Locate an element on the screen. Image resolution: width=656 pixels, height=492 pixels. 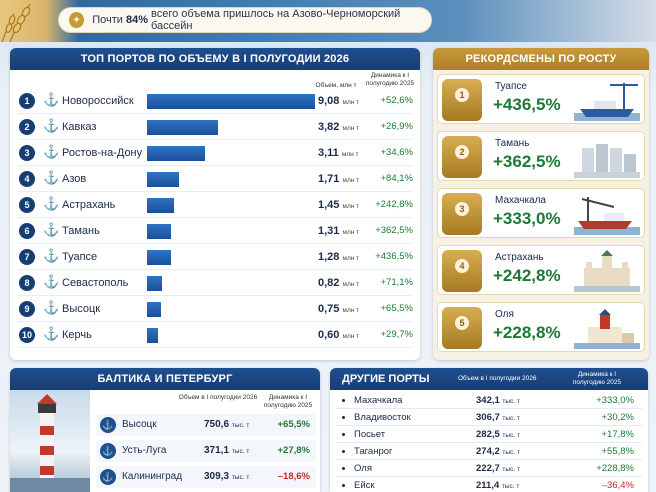
volume-number: 1,71 is located at coordinates (329, 179).